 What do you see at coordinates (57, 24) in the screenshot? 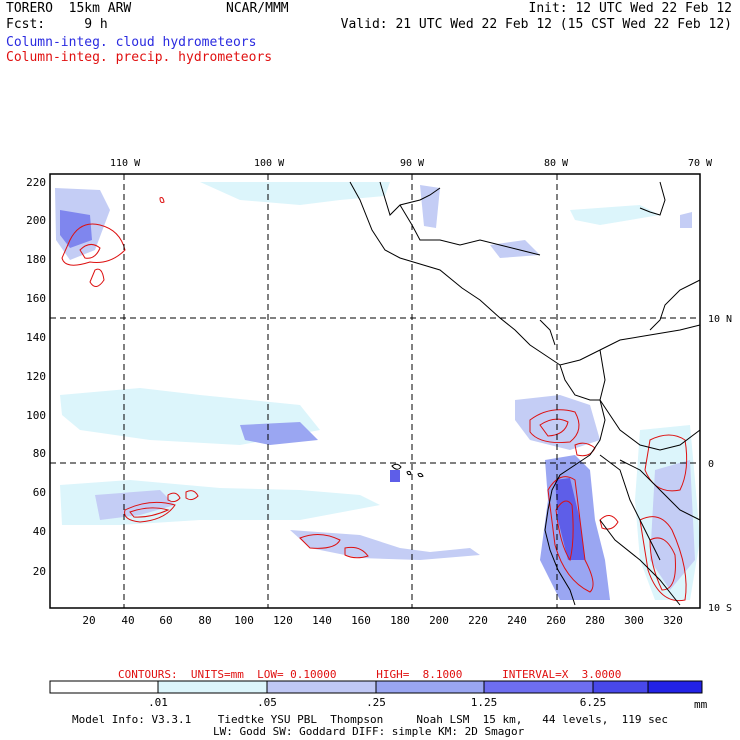
I see `forecast-hour: Fcst: 9 h` at bounding box center [57, 24].